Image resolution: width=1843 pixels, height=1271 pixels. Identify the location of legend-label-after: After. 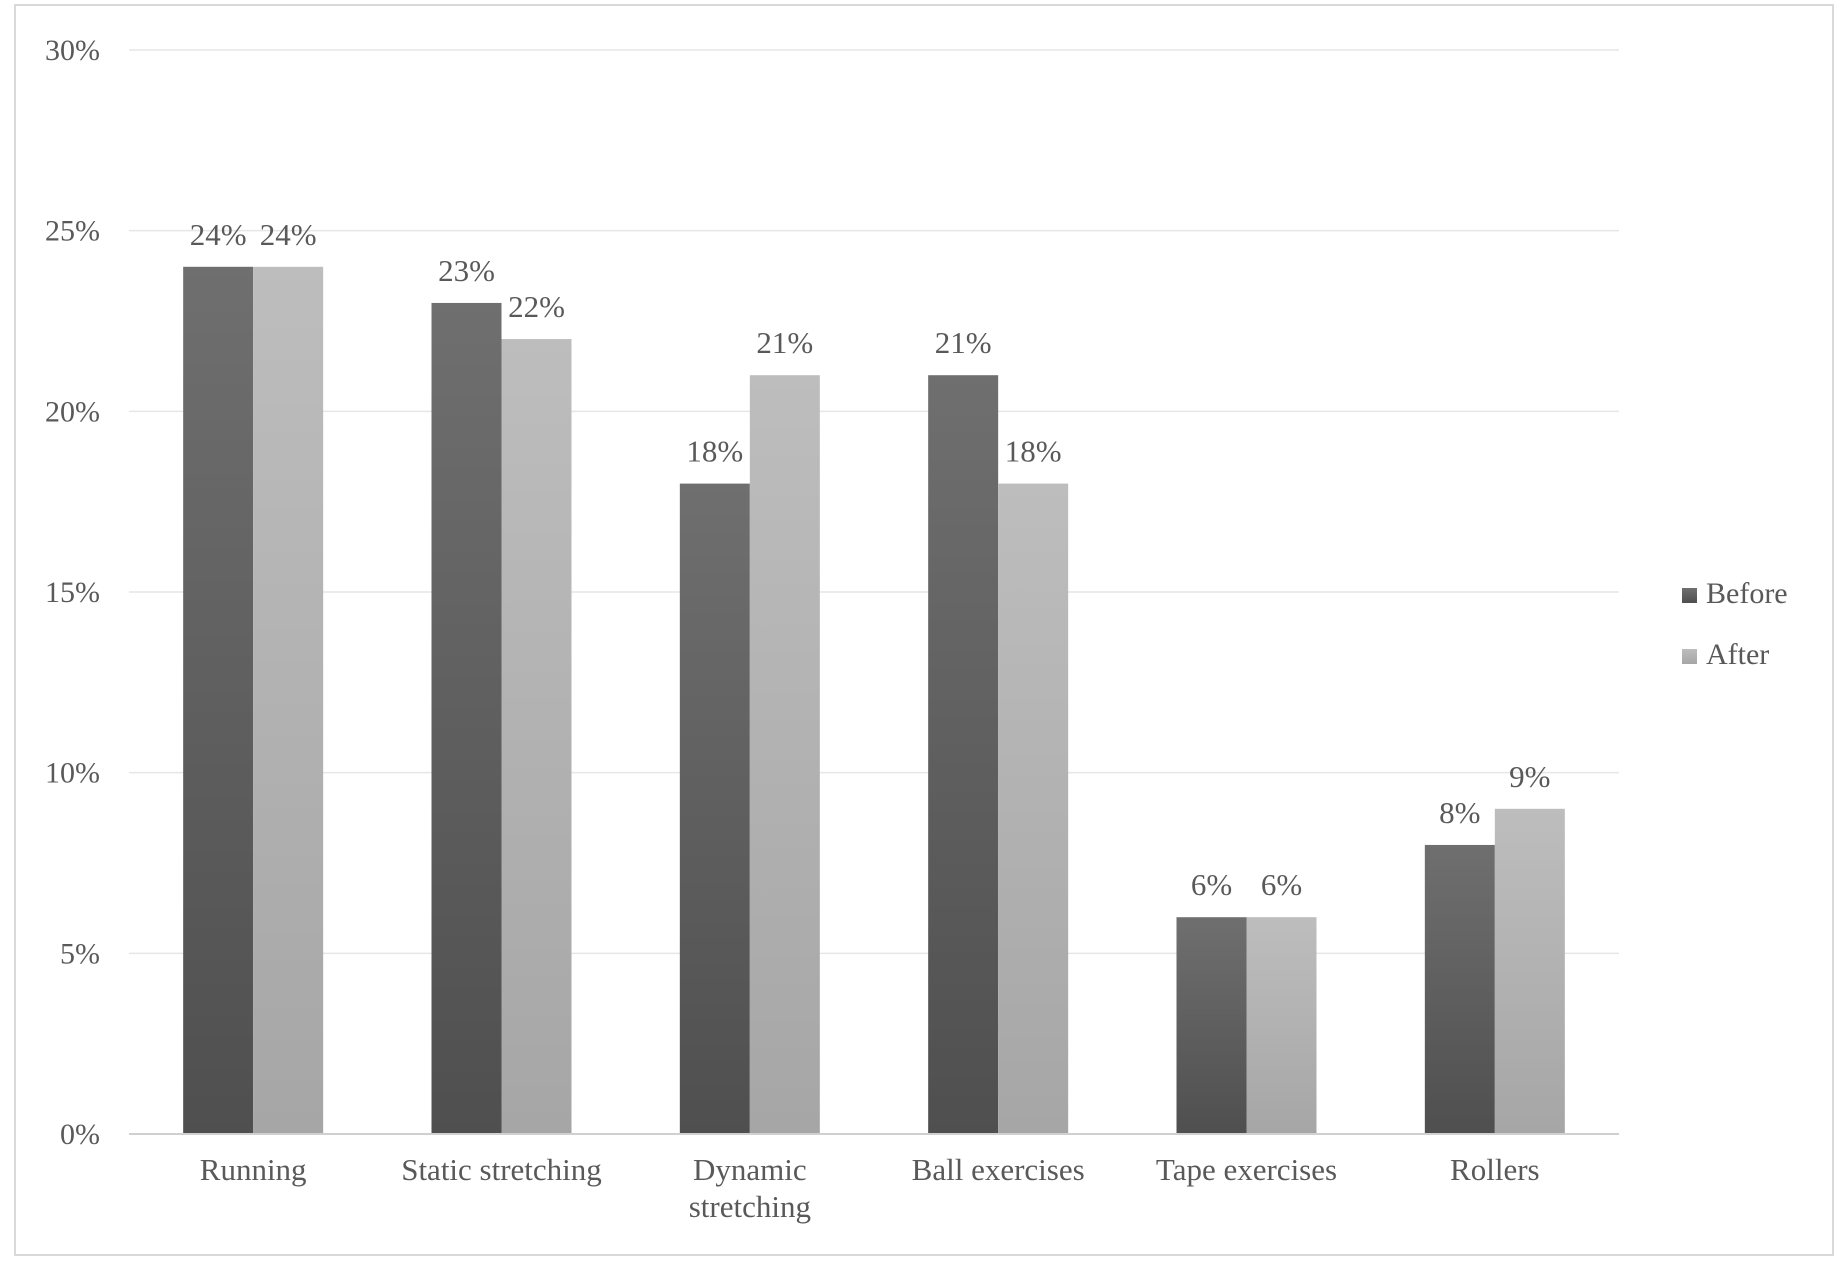
(1737, 654).